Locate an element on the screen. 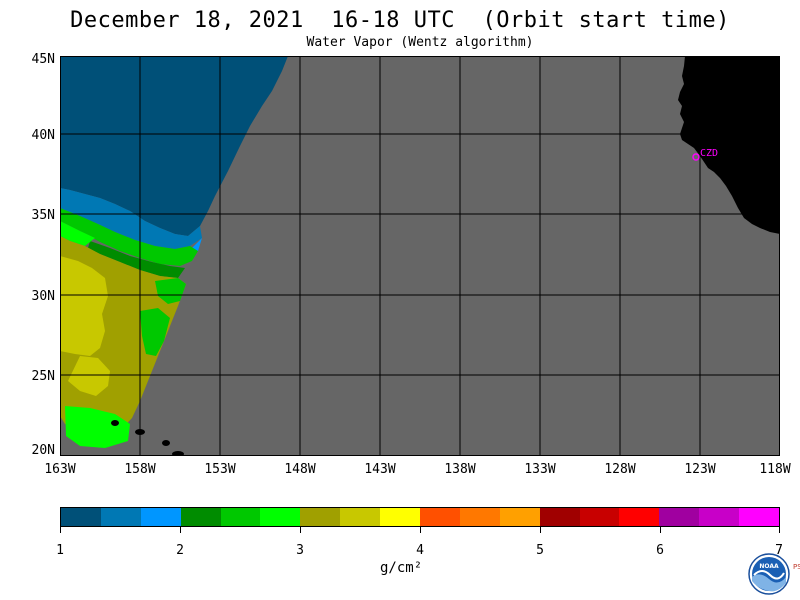 The image size is (800, 600). colorbar is located at coordinates (420, 517).